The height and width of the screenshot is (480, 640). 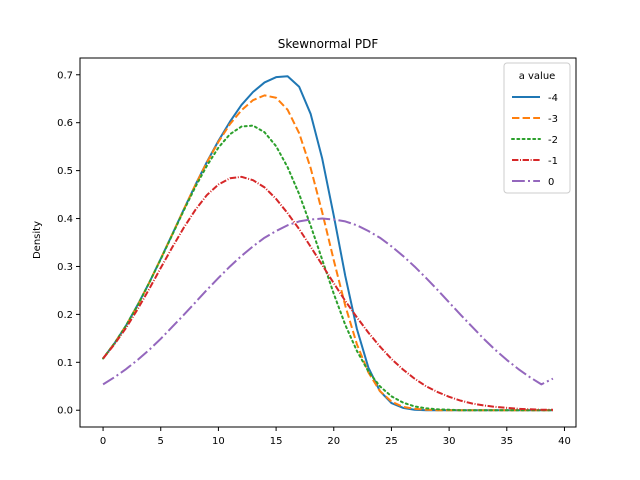 What do you see at coordinates (65, 123) in the screenshot?
I see `y-tick-label-6: 0.6` at bounding box center [65, 123].